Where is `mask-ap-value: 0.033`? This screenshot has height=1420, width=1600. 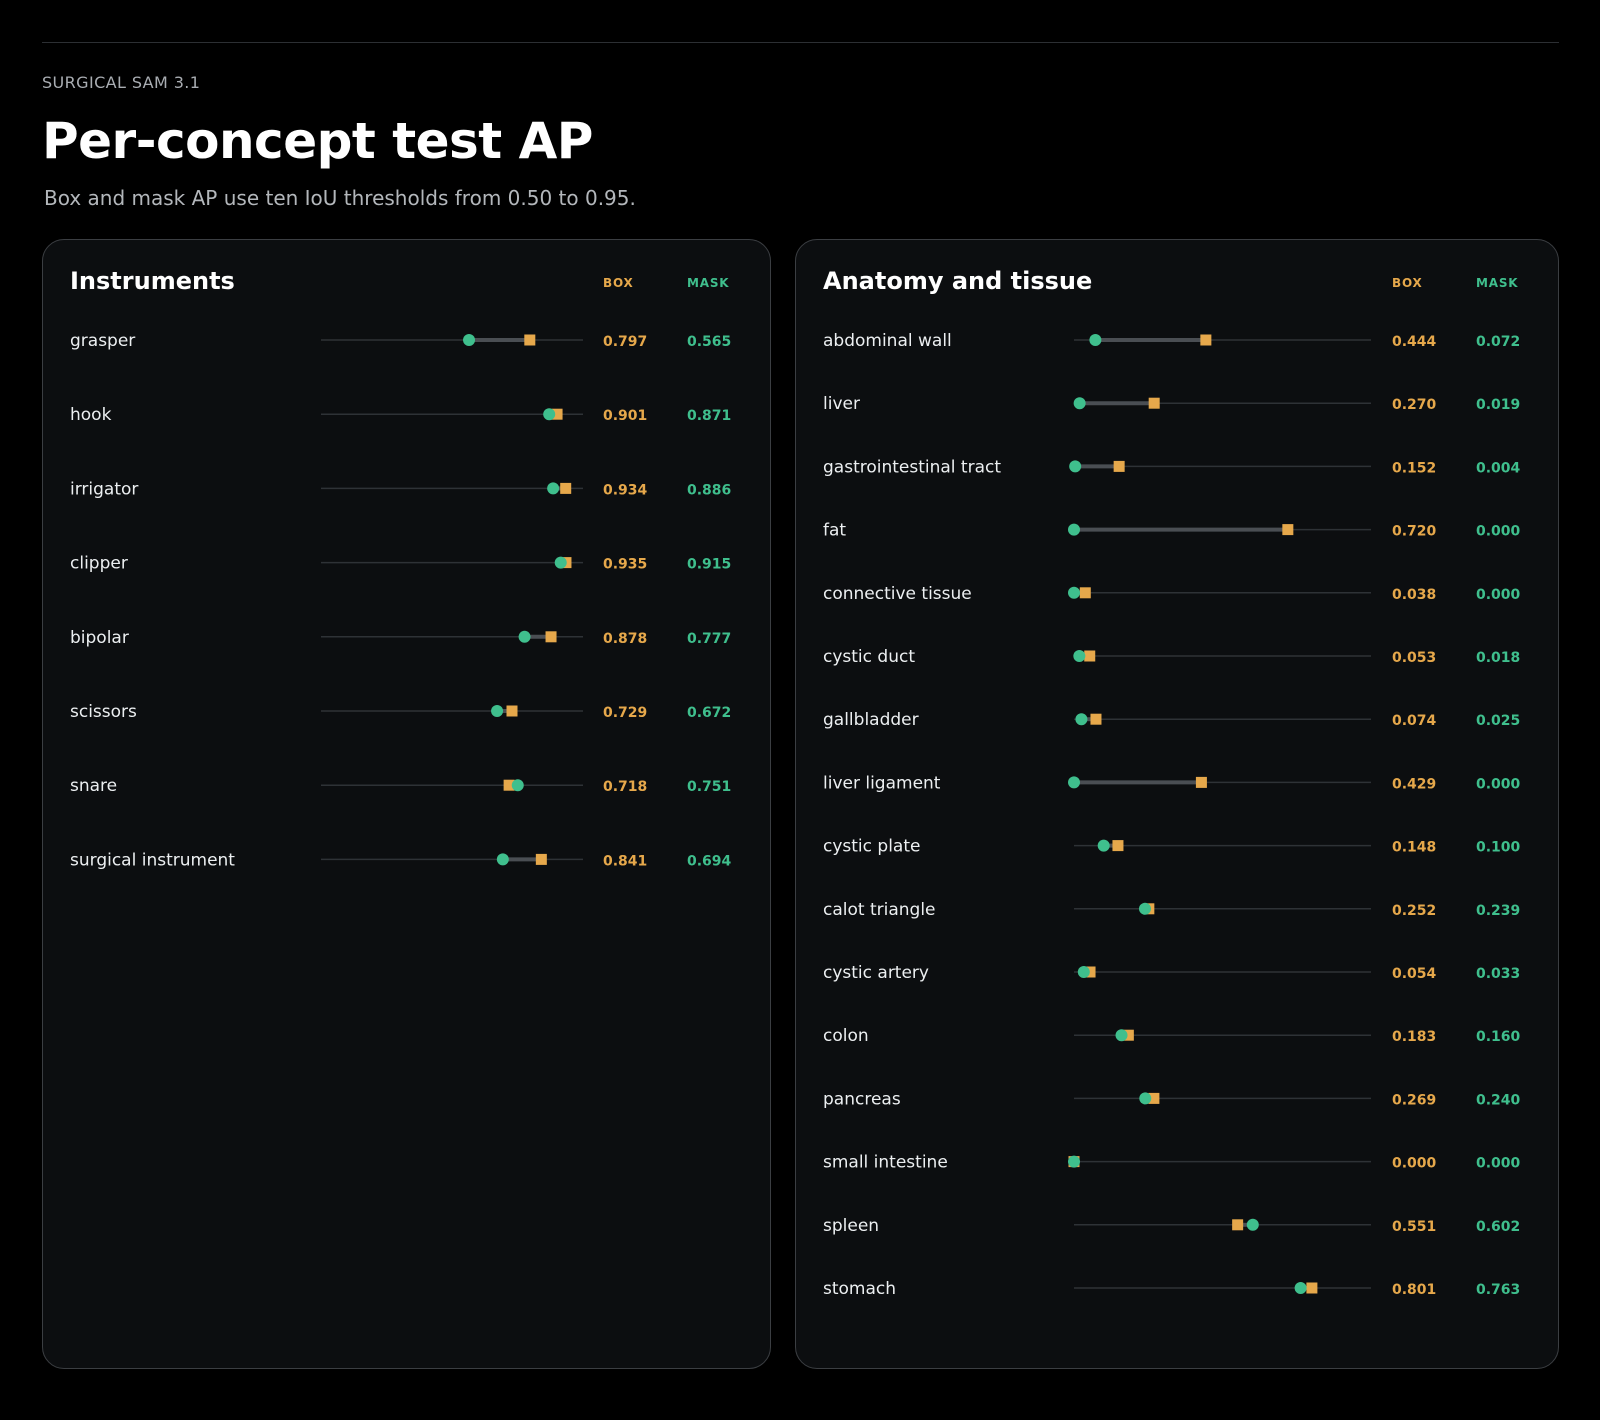
mask-ap-value: 0.033 is located at coordinates (1498, 974).